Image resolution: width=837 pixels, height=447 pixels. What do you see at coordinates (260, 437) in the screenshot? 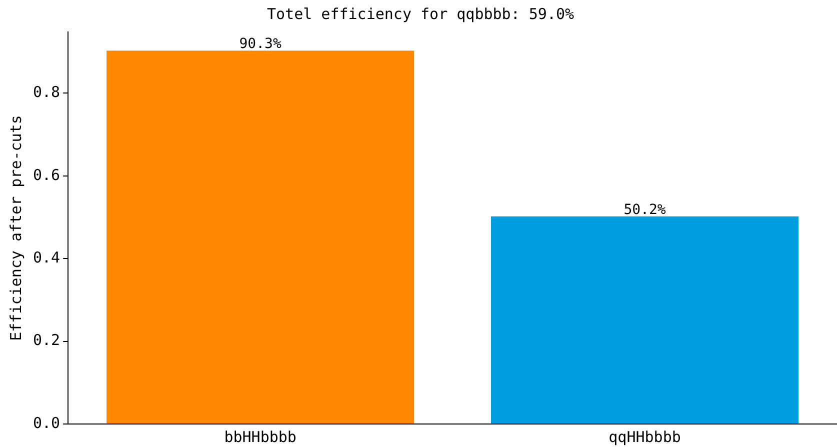
I see `x-tick-label: bbHHbbbb` at bounding box center [260, 437].